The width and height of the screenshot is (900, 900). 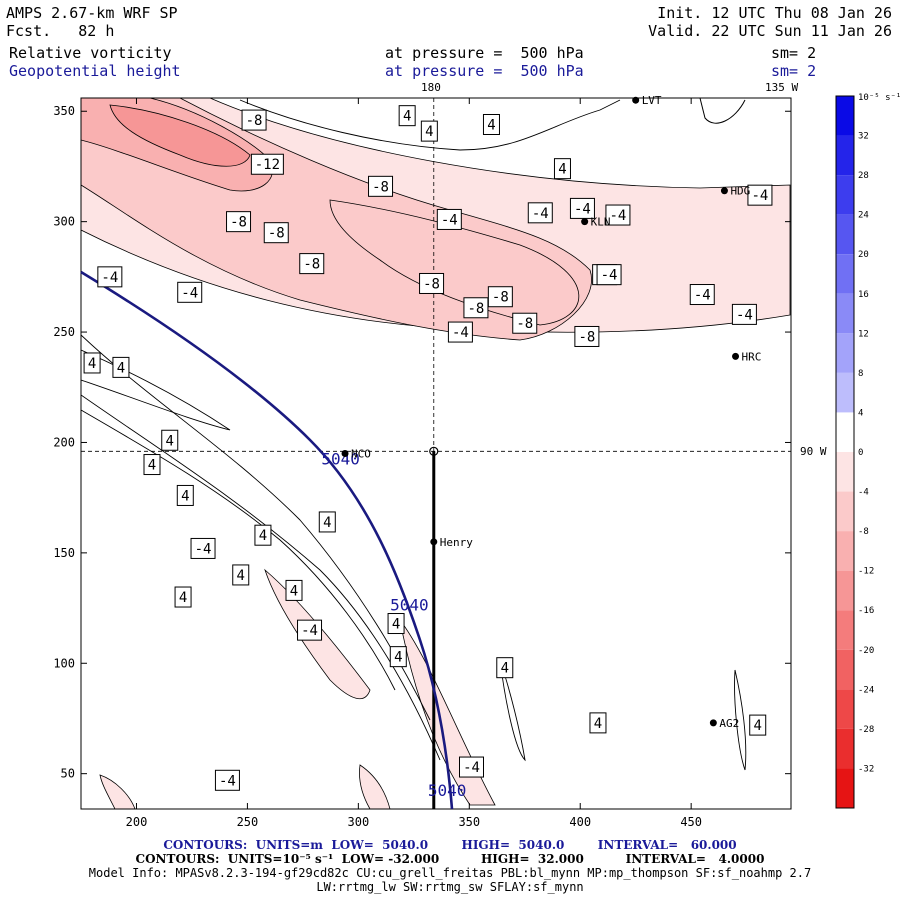 I want to click on colorbar-label: -16, so click(x=866, y=611).